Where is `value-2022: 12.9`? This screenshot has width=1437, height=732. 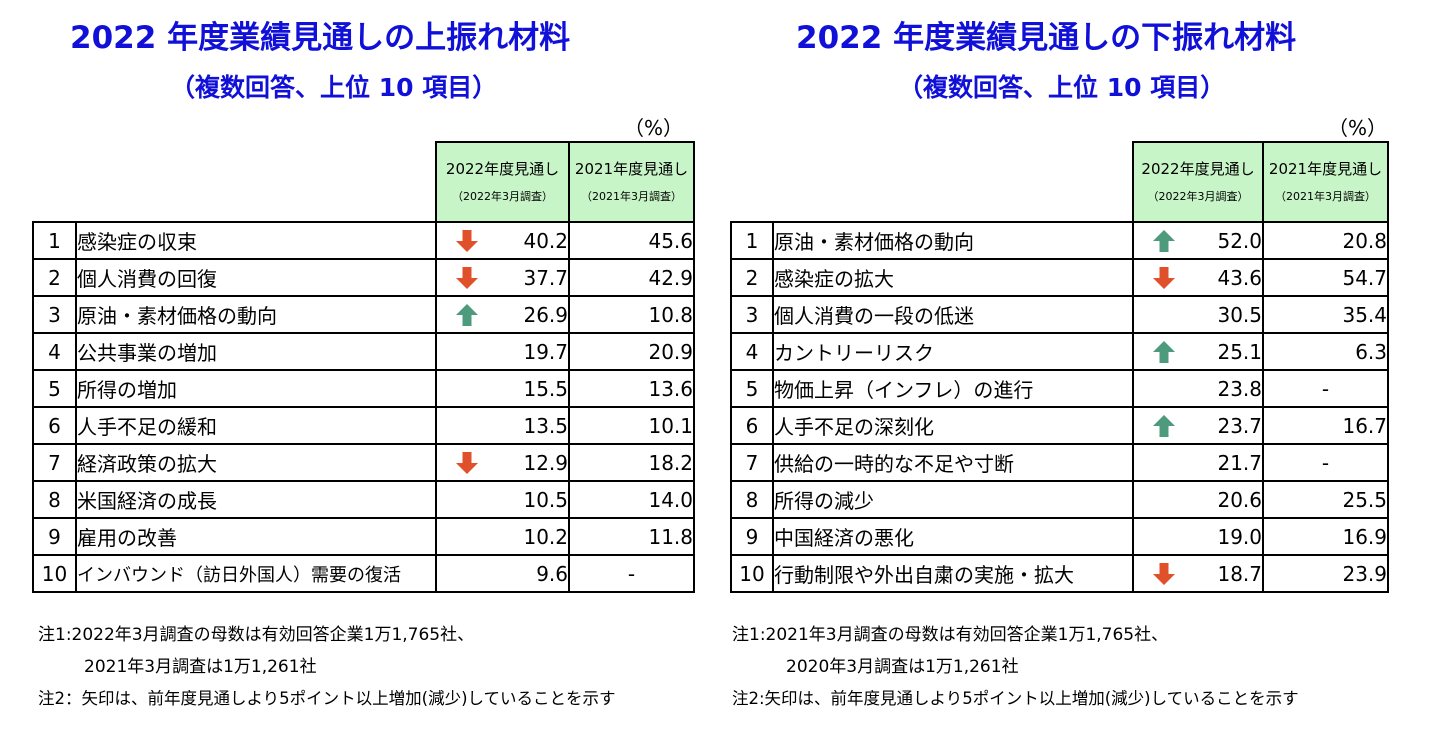 value-2022: 12.9 is located at coordinates (545, 462).